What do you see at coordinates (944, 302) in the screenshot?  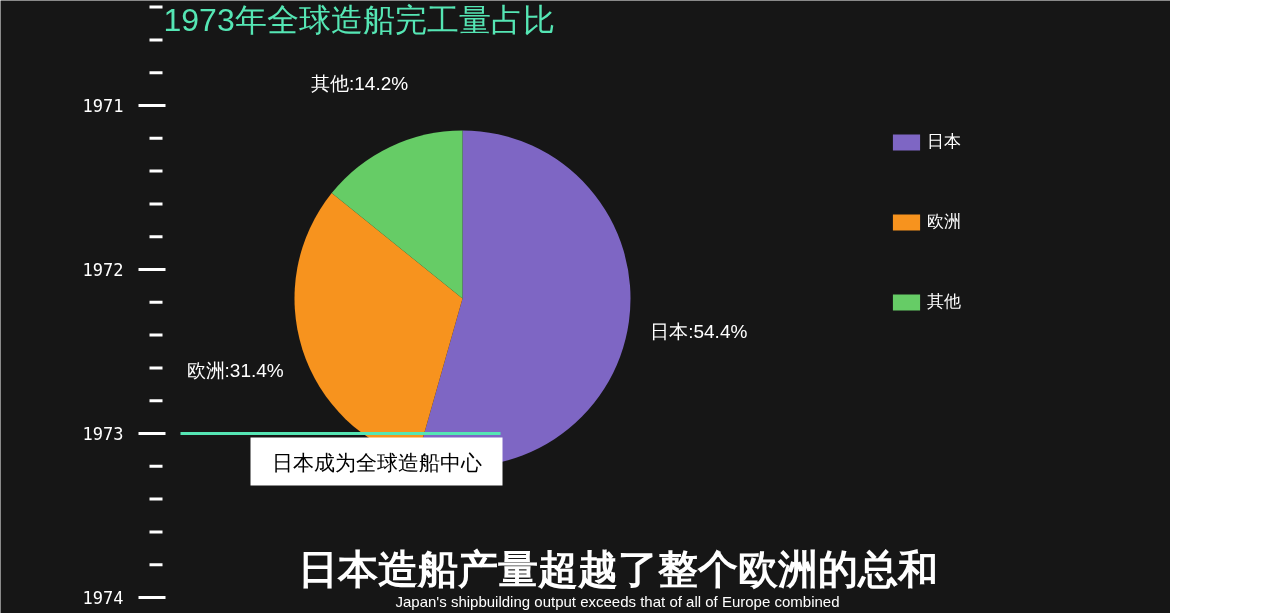 I see `legend-label: 其他` at bounding box center [944, 302].